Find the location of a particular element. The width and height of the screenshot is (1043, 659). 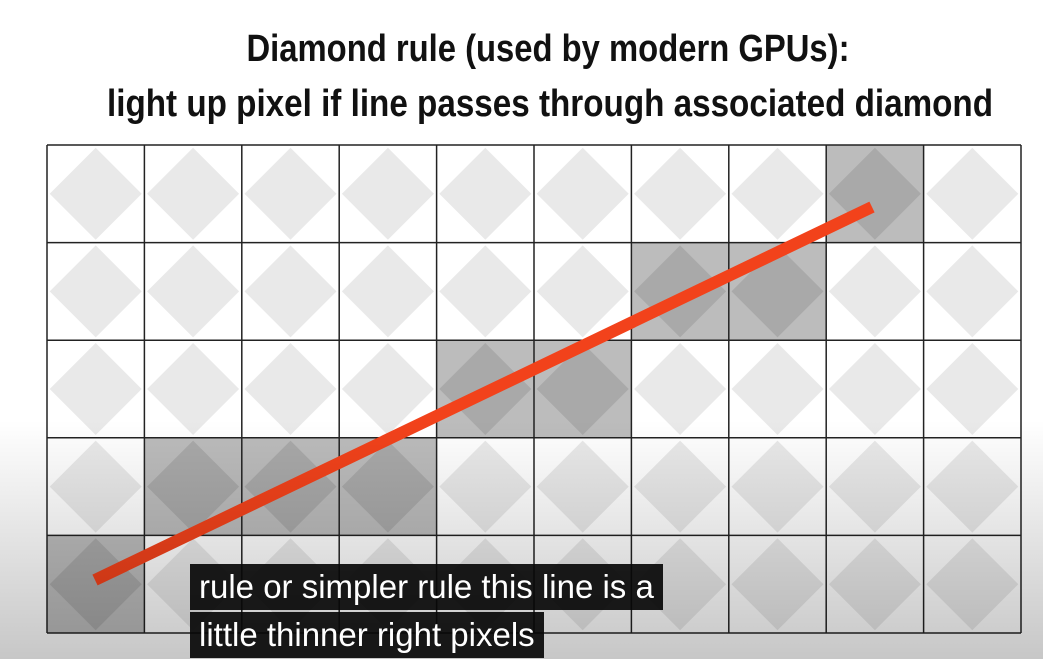

title-line: Diamond rule (used by modern GPUs): is located at coordinates (548, 49).